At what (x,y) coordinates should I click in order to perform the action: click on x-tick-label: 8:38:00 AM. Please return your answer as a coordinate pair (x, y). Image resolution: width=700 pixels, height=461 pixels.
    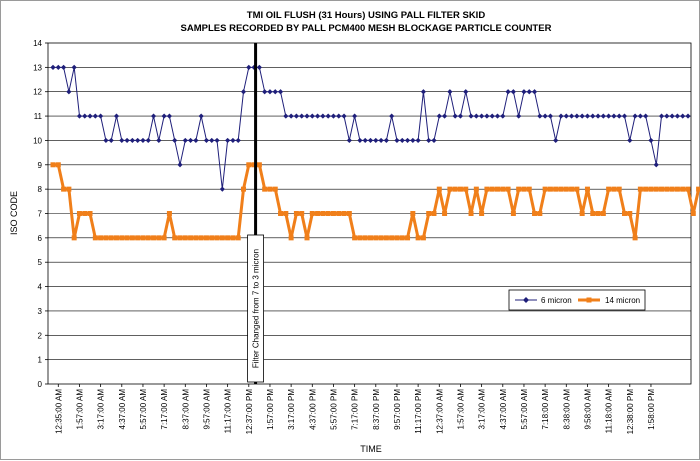
    Looking at the image, I should click on (566, 409).